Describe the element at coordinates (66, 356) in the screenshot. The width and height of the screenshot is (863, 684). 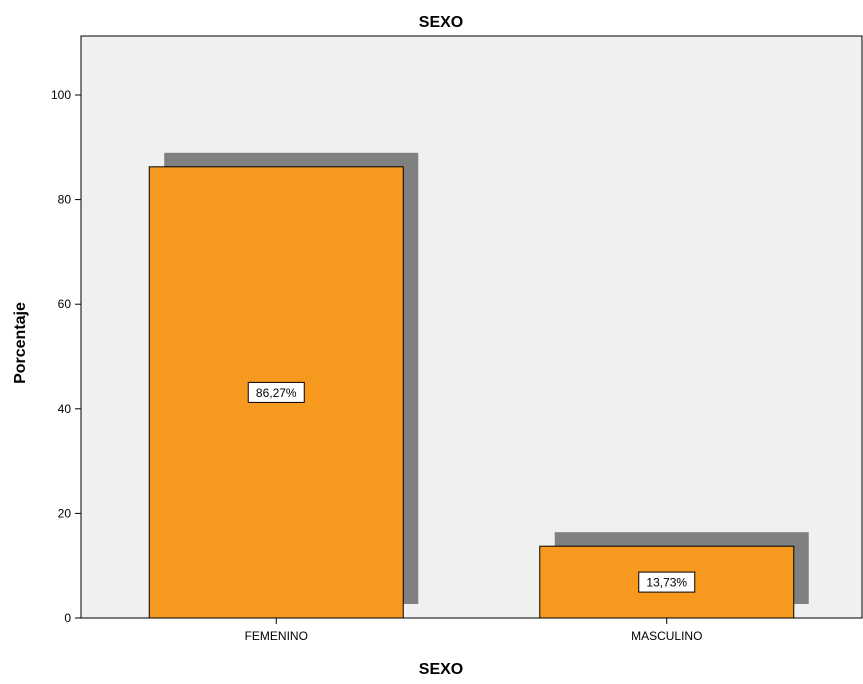
I see `y-axis: 0 20 40 60 80 100` at that location.